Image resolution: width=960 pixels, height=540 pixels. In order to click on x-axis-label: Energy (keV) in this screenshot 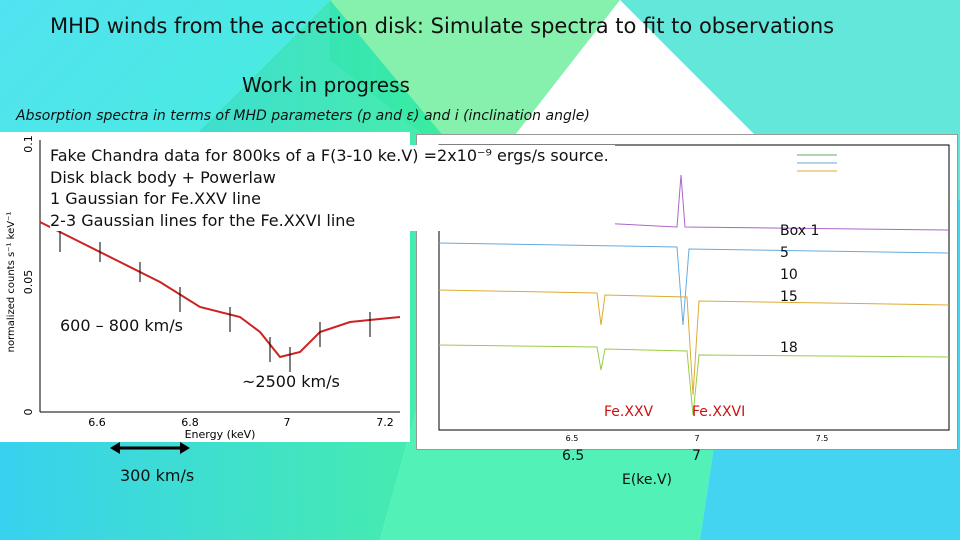, I will do `click(220, 434)`.